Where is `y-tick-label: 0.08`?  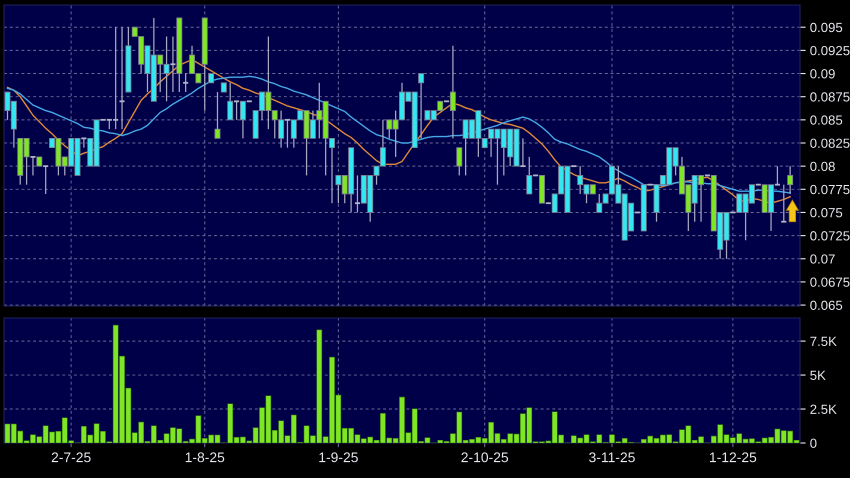
y-tick-label: 0.08 is located at coordinates (822, 167).